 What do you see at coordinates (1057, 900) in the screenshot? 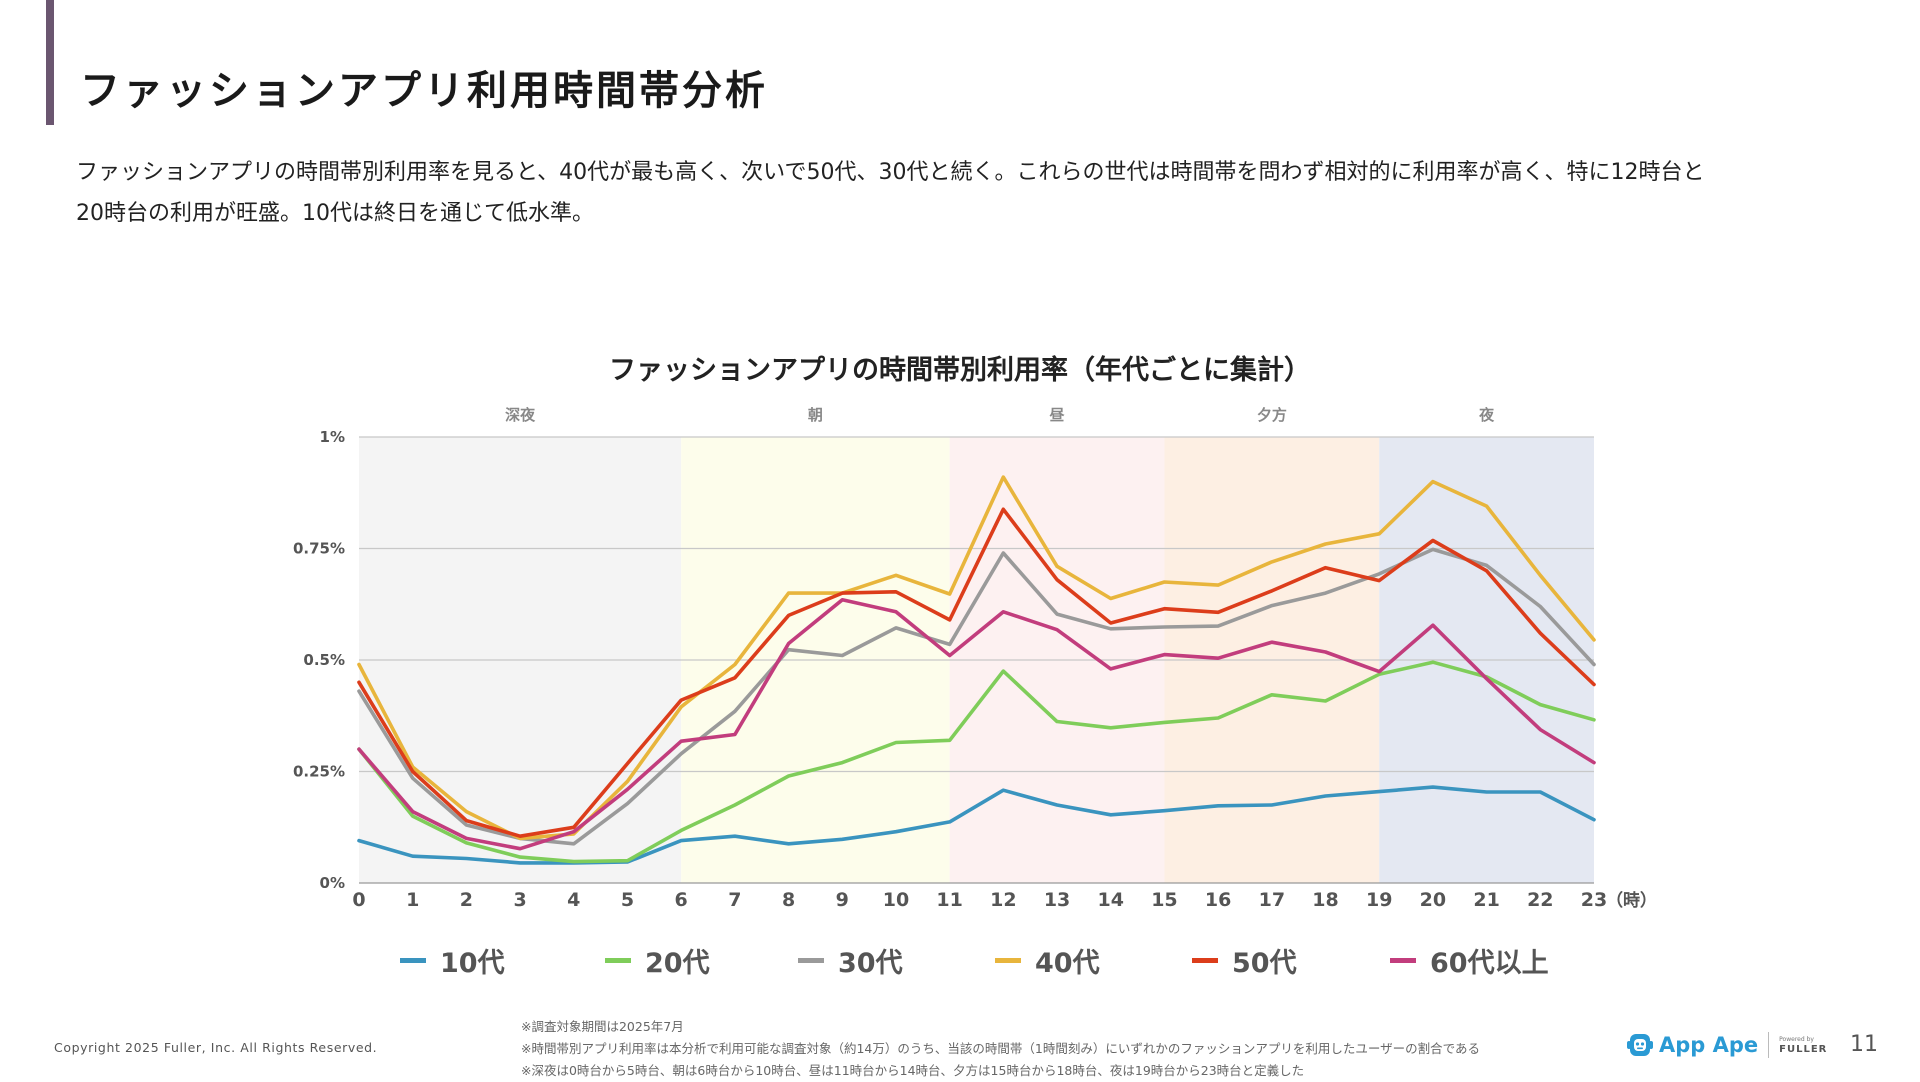
I see `x-tick-label: 13` at bounding box center [1057, 900].